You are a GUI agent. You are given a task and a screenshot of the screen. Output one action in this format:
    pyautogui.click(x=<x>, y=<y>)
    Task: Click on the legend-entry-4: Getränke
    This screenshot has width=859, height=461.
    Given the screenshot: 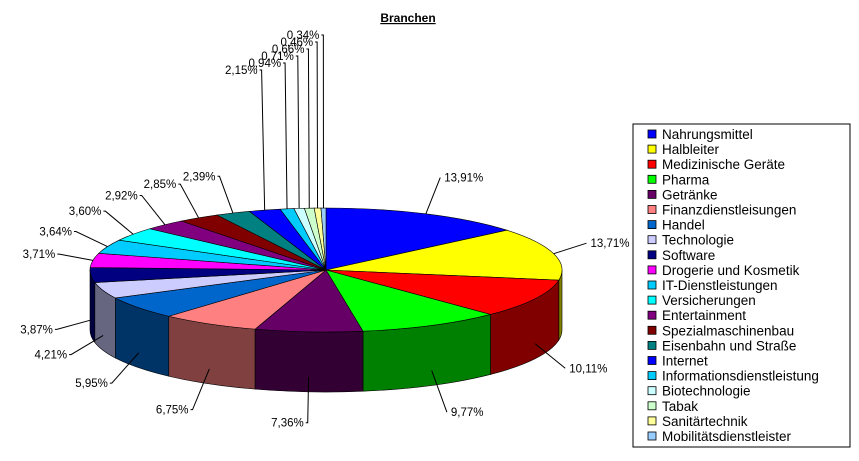 What is the action you would take?
    pyautogui.click(x=690, y=194)
    